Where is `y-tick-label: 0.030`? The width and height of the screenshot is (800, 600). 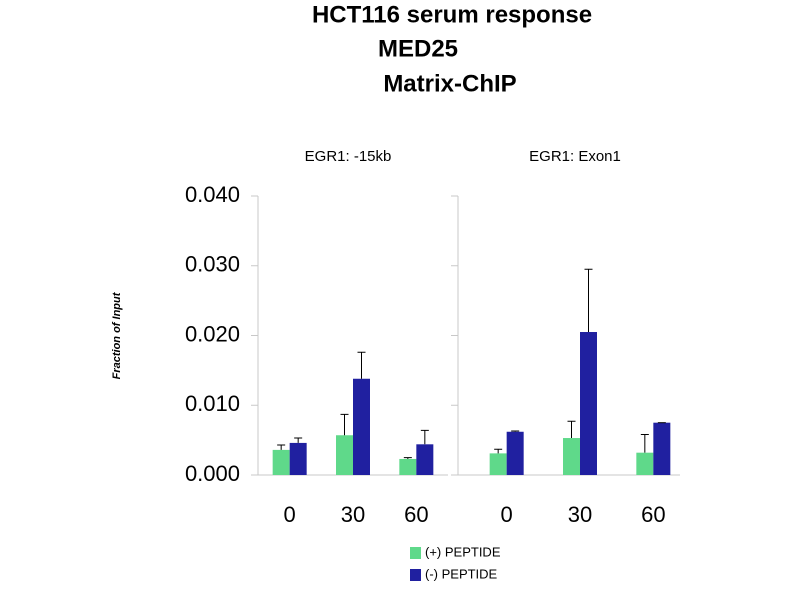 y-tick-label: 0.030 is located at coordinates (212, 264).